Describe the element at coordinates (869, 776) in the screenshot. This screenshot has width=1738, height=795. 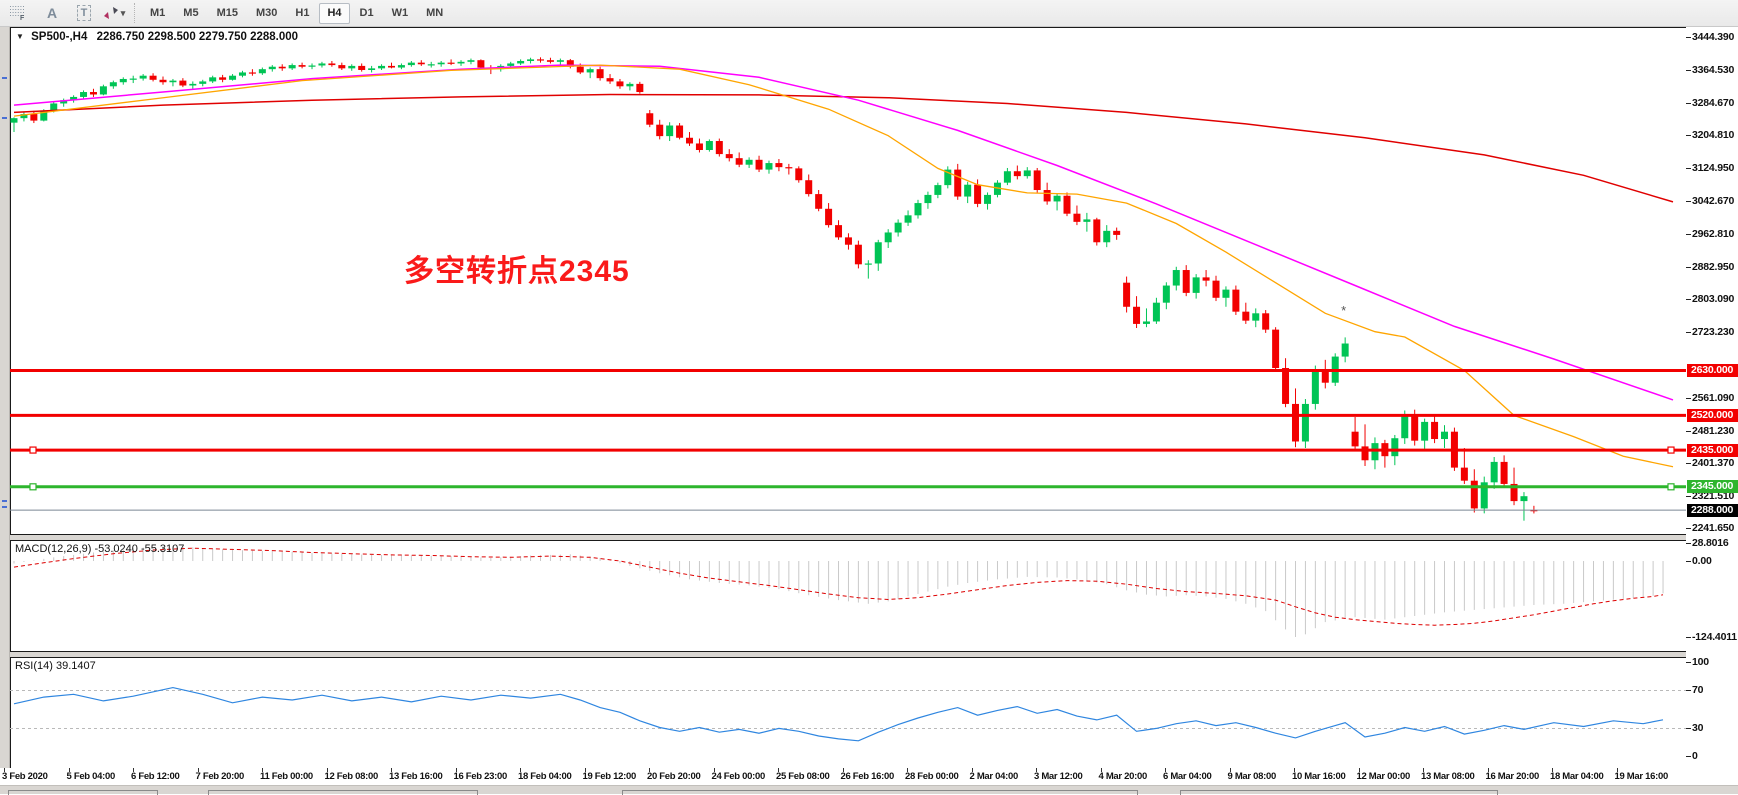
I see `time-axis` at that location.